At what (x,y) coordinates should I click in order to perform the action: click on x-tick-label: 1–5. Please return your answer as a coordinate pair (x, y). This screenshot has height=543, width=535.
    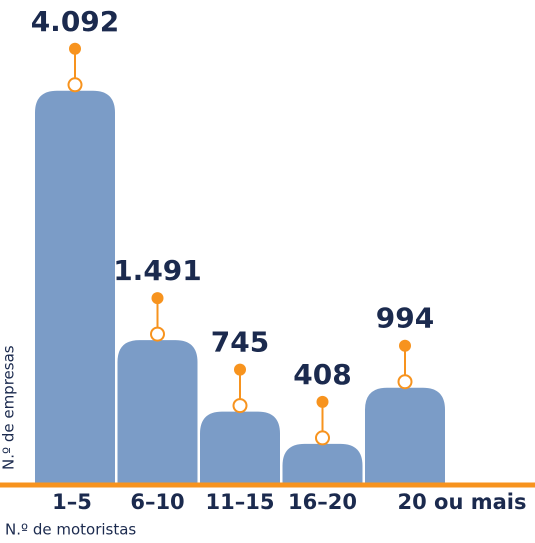
    Looking at the image, I should click on (72, 502).